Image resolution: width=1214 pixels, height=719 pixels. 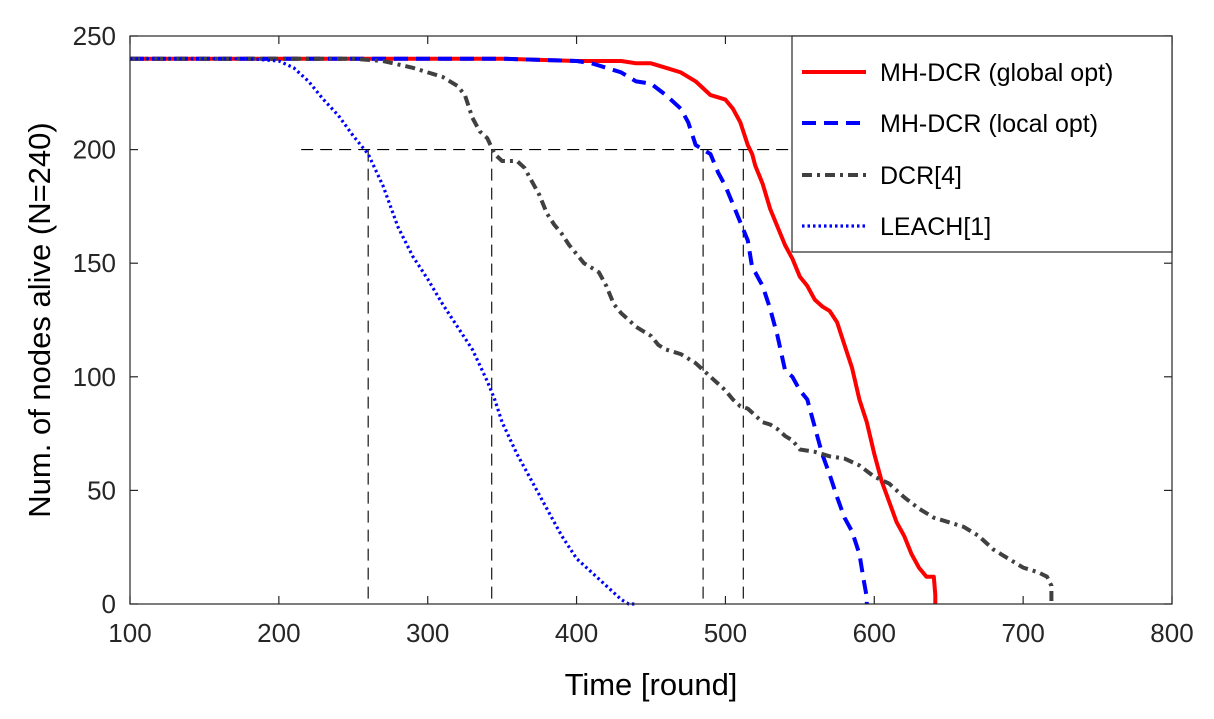 I want to click on x-tick-label: 800, so click(x=1171, y=633).